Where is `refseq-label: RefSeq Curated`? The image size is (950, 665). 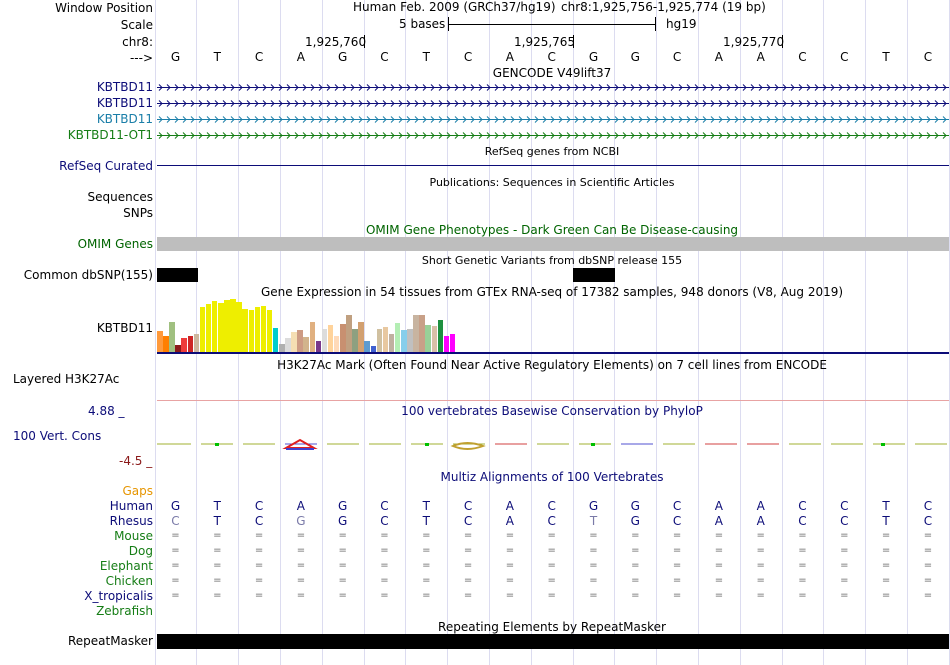
refseq-label: RefSeq Curated is located at coordinates (106, 166).